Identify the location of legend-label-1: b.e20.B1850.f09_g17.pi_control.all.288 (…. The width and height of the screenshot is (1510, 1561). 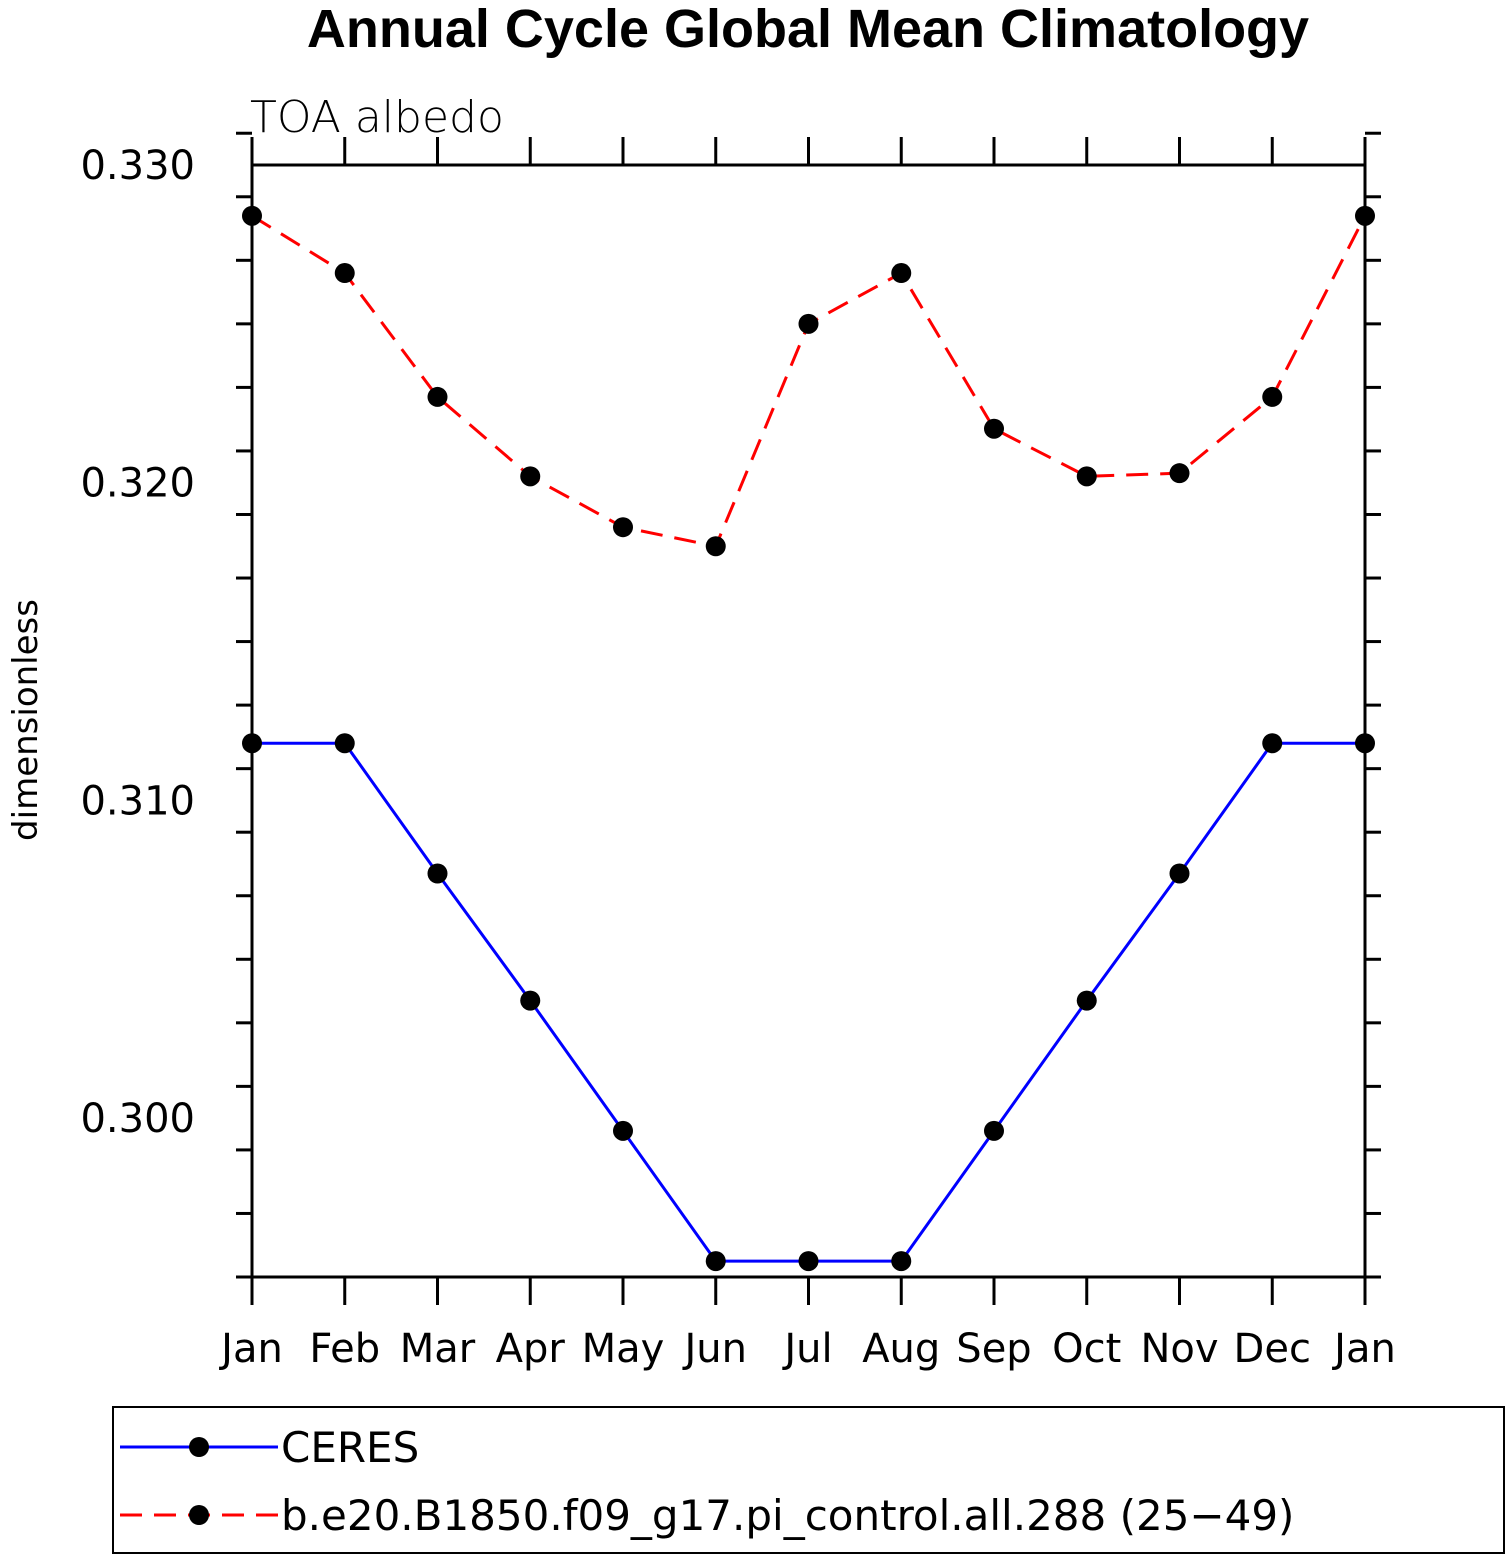
(787, 1515).